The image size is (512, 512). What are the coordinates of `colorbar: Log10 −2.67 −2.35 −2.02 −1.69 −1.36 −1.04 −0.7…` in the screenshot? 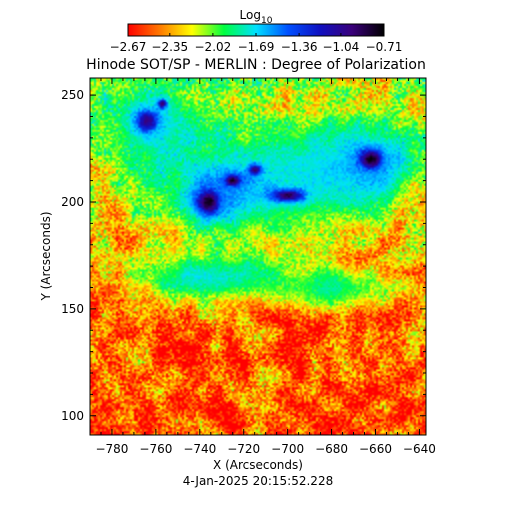 It's located at (256, 31).